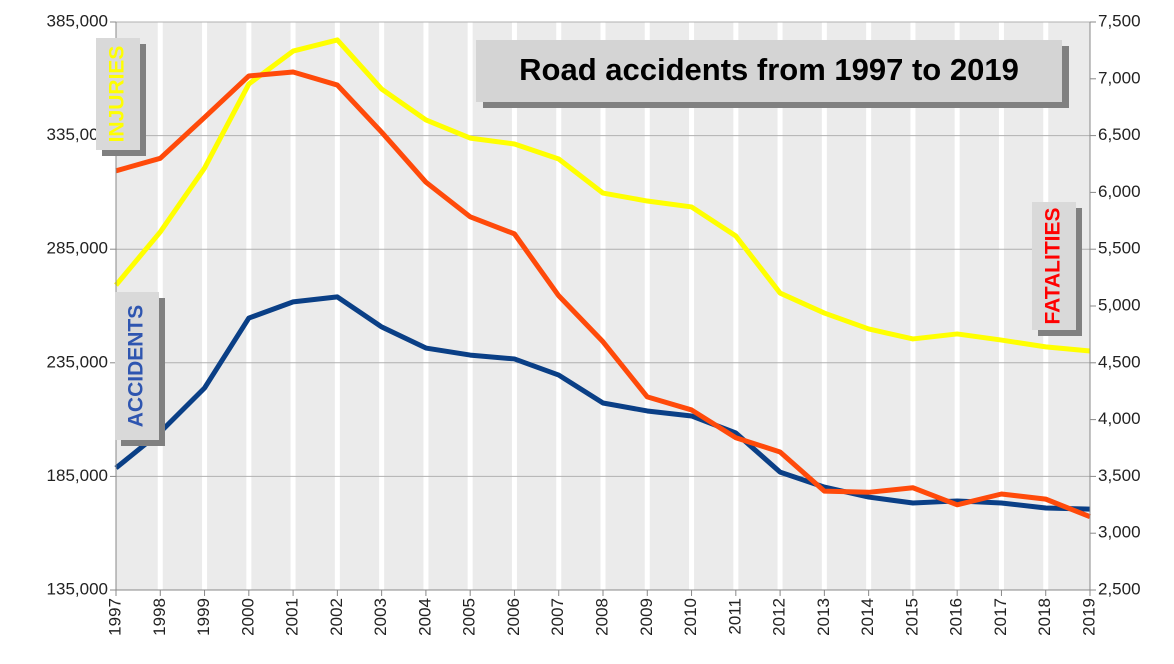 Image resolution: width=1174 pixels, height=664 pixels. What do you see at coordinates (1119, 134) in the screenshot?
I see `y2-tick-label: 6,500` at bounding box center [1119, 134].